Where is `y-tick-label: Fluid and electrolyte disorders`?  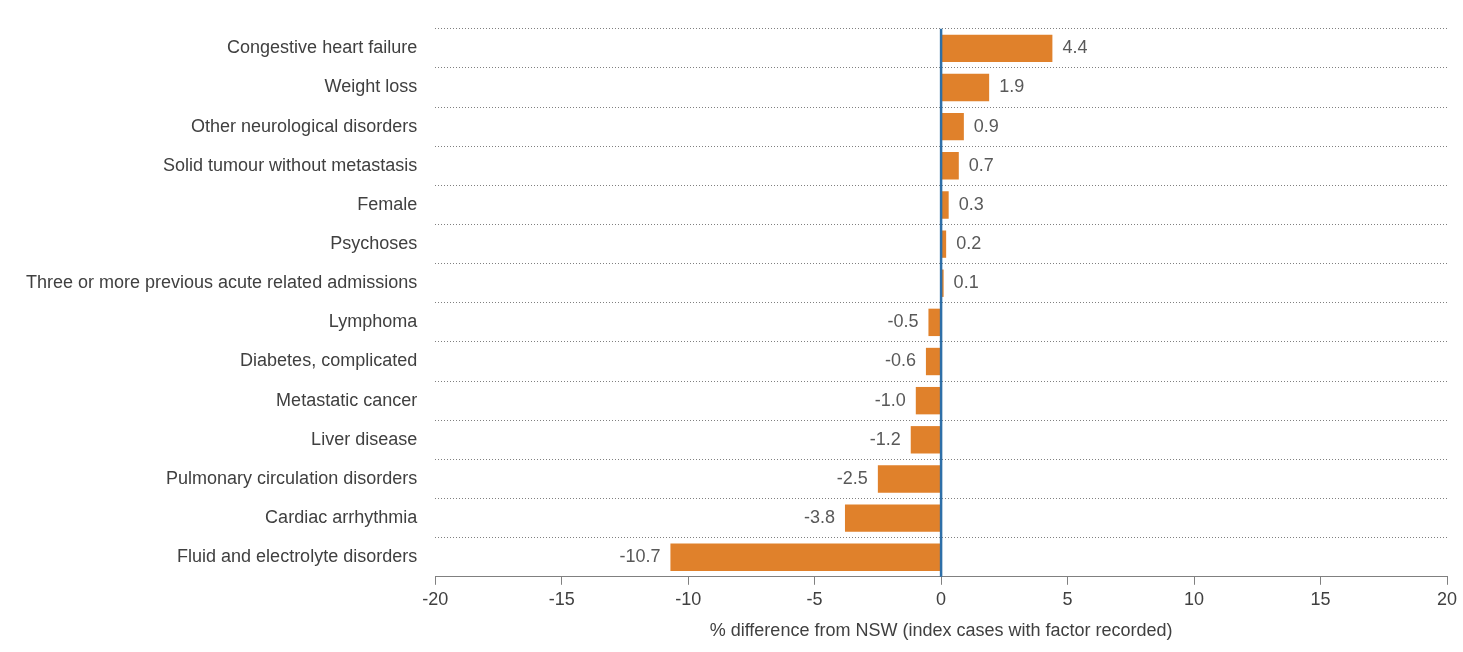 y-tick-label: Fluid and electrolyte disorders is located at coordinates (297, 556).